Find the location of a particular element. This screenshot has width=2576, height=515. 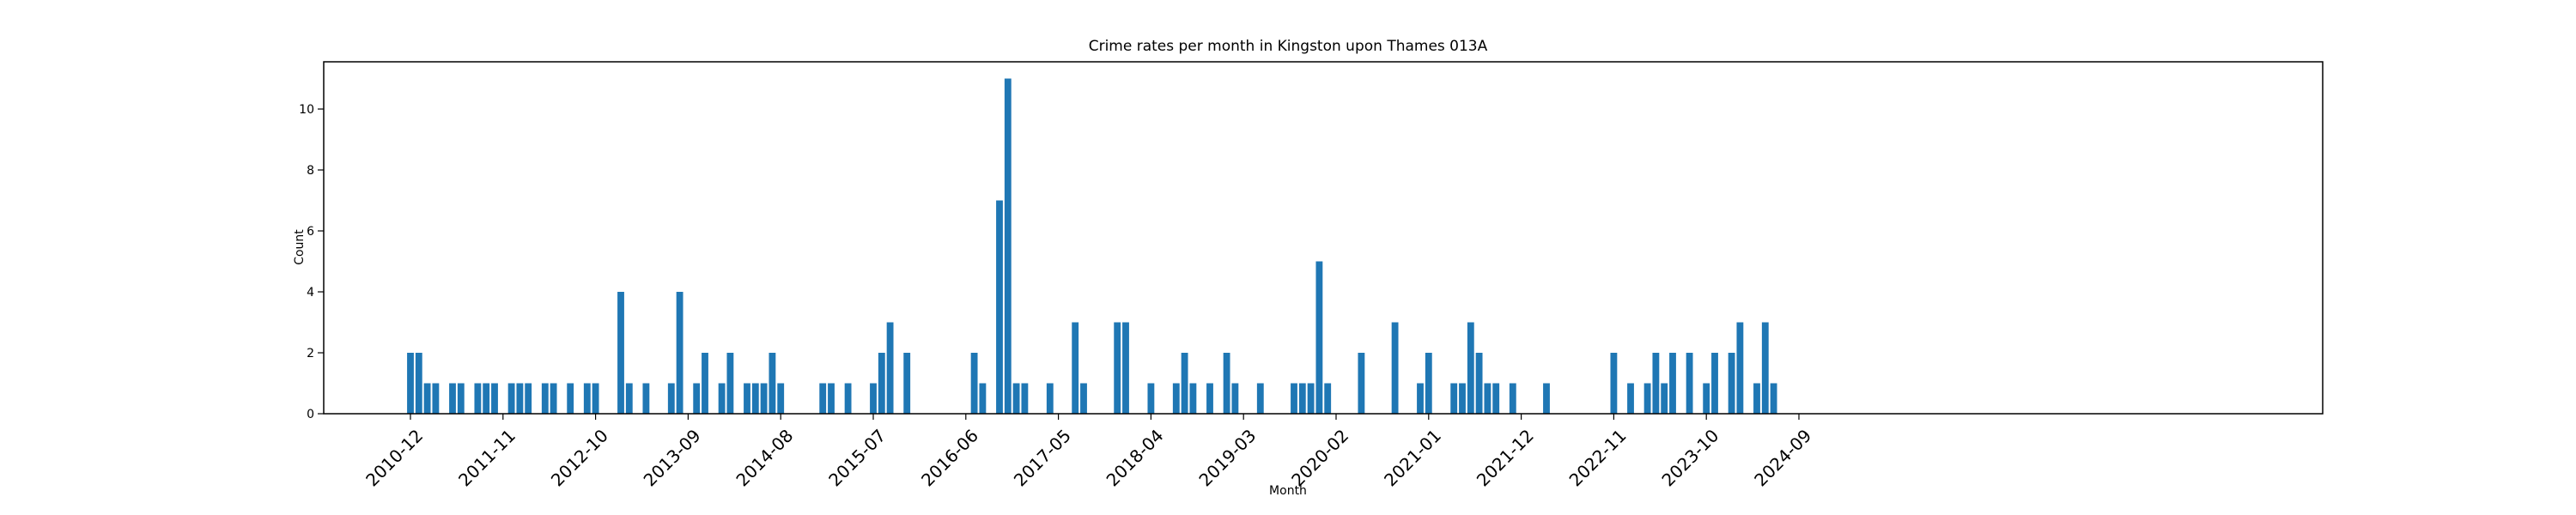

y-tick-label: 10 is located at coordinates (306, 110).